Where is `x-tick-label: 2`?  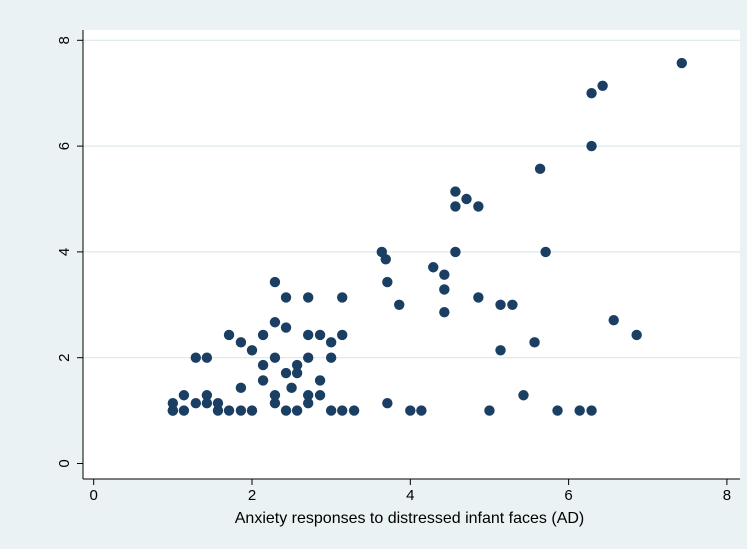 x-tick-label: 2 is located at coordinates (252, 495).